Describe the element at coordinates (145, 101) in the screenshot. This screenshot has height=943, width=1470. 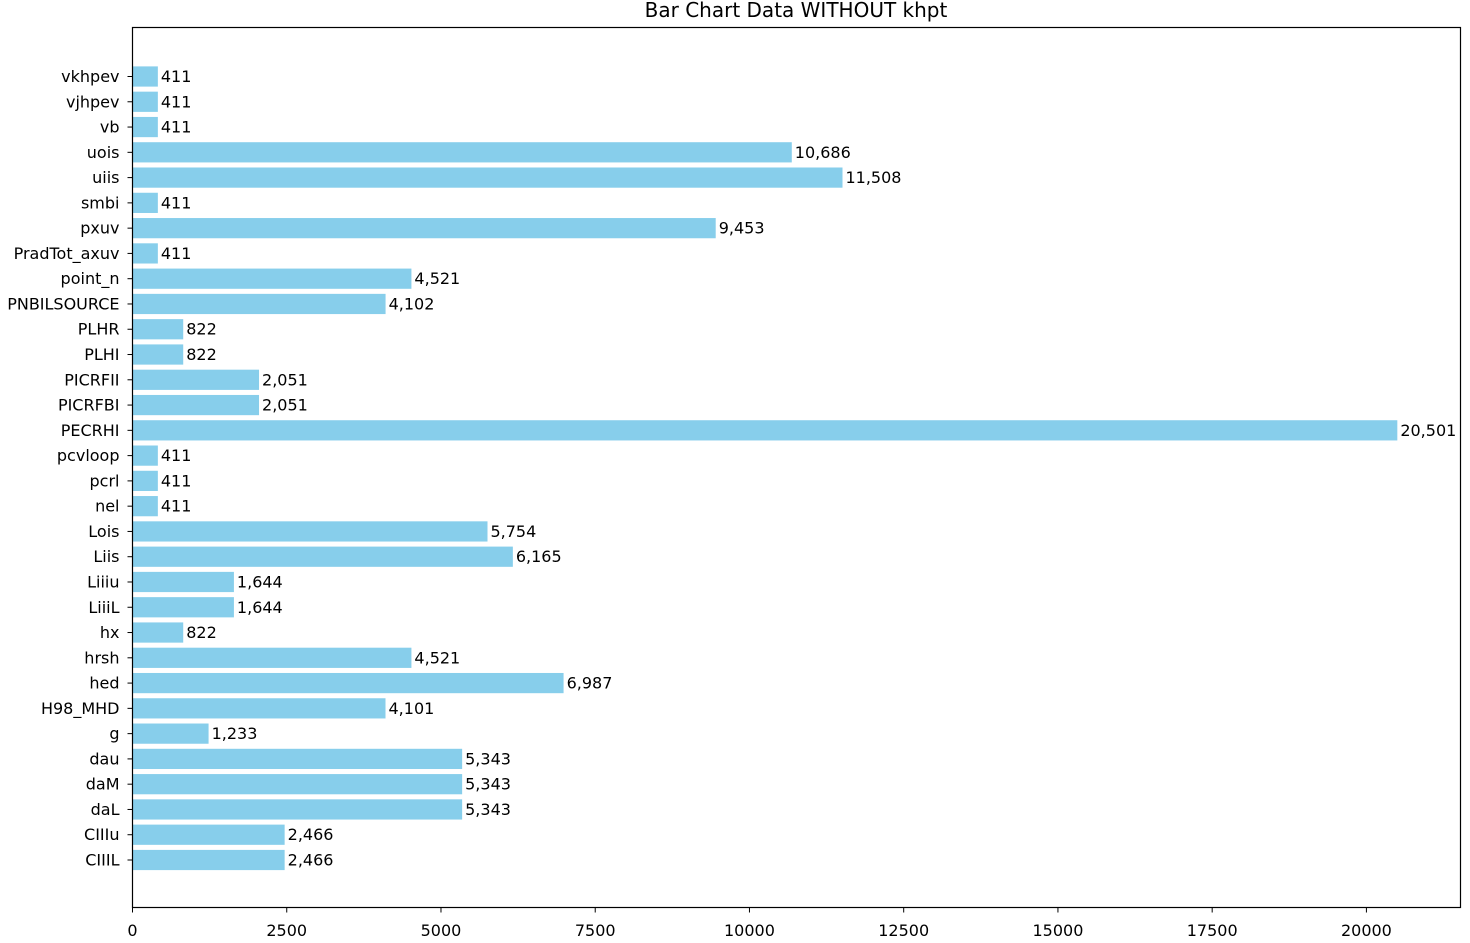
I see `bar-vjhpev` at that location.